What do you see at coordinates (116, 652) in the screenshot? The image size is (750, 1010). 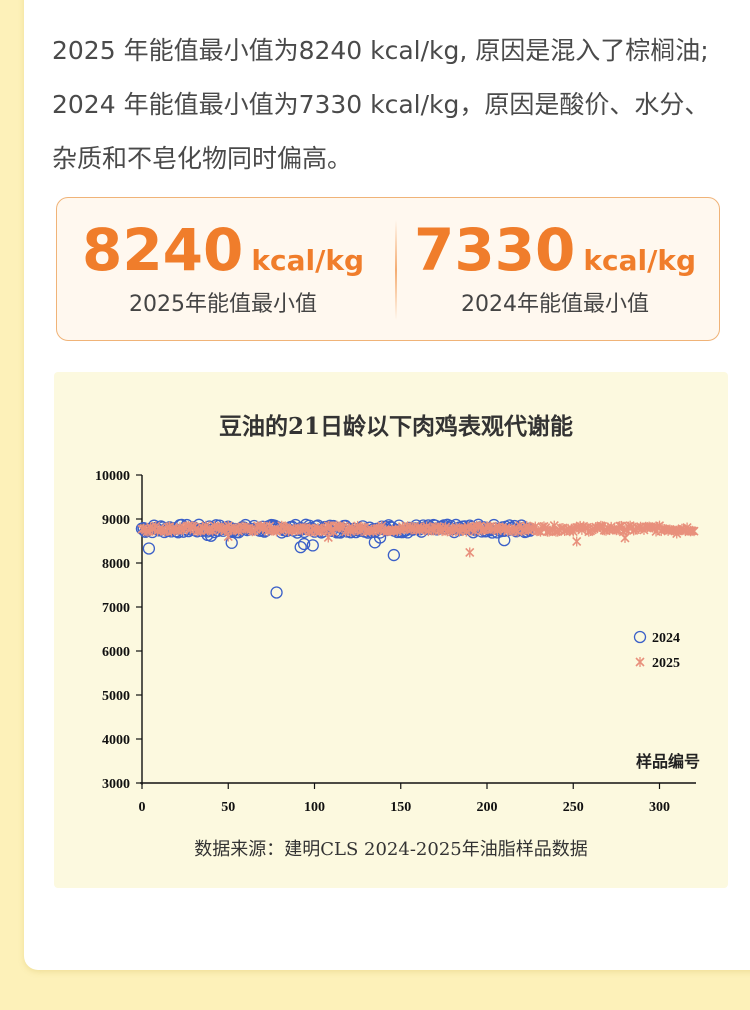 I see `y-tick-label: 6000` at bounding box center [116, 652].